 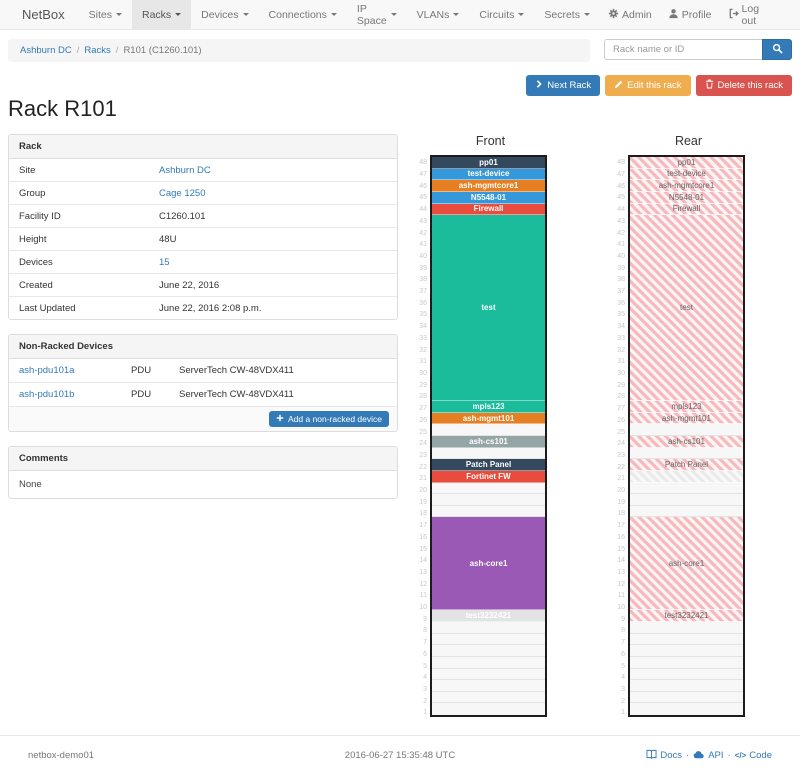 I want to click on nav-item-circuits: Circuits, so click(x=501, y=14).